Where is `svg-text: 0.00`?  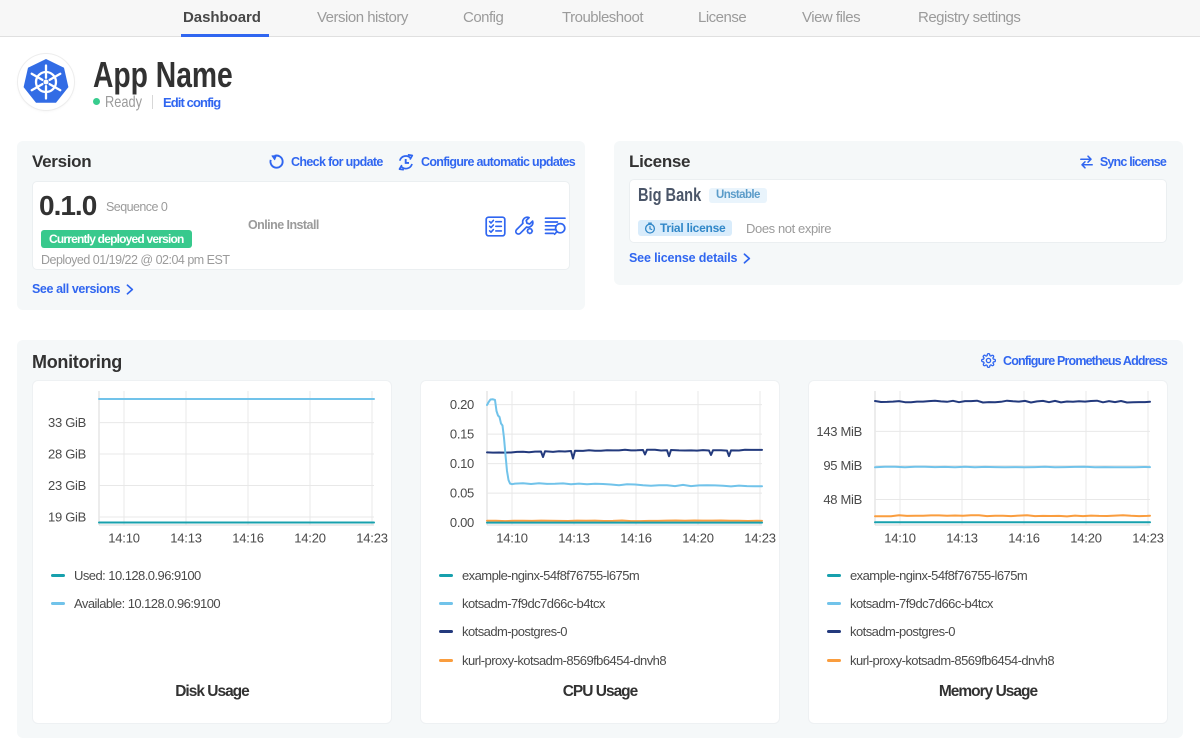
svg-text: 0.00 is located at coordinates (462, 522).